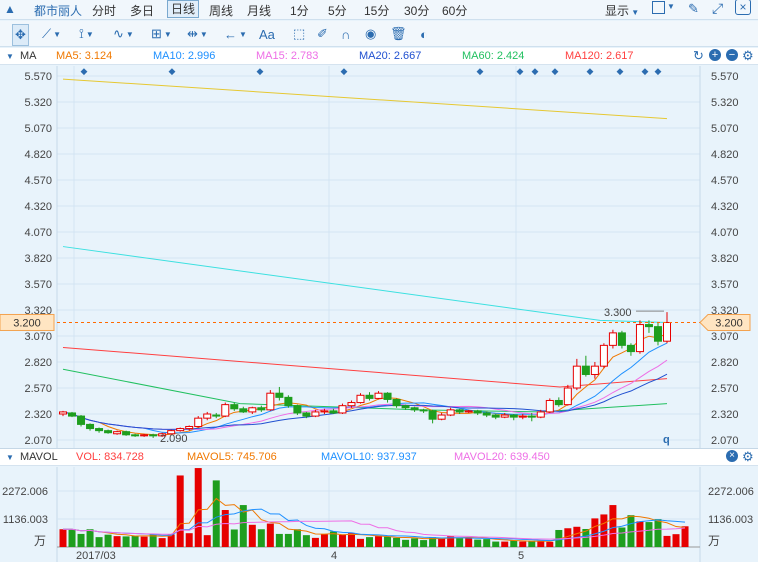 Image resolution: width=758 pixels, height=562 pixels. I want to click on current-price-left: 3.200, so click(27, 323).